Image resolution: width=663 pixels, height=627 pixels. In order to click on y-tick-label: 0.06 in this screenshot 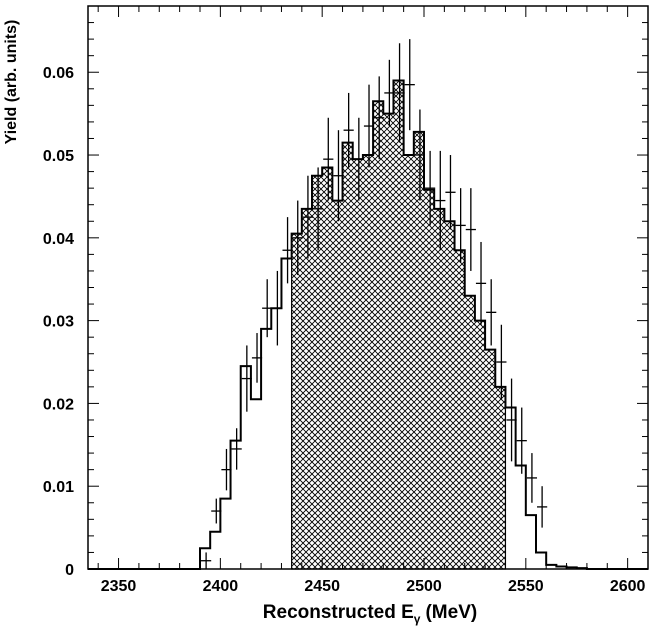, I will do `click(58, 73)`.